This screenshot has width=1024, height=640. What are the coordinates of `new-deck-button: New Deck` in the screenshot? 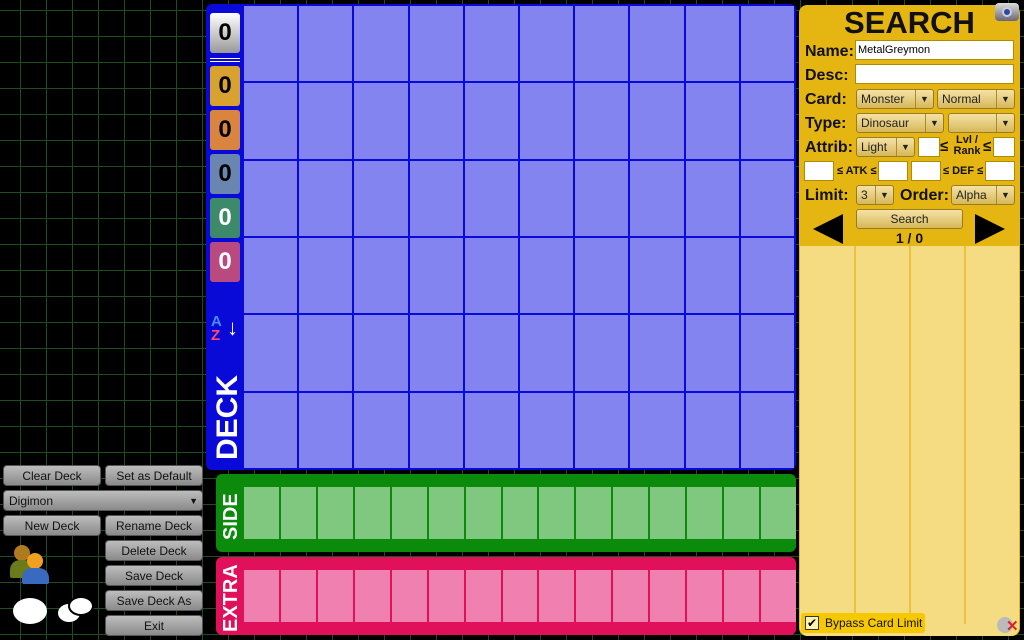 It's located at (52, 525).